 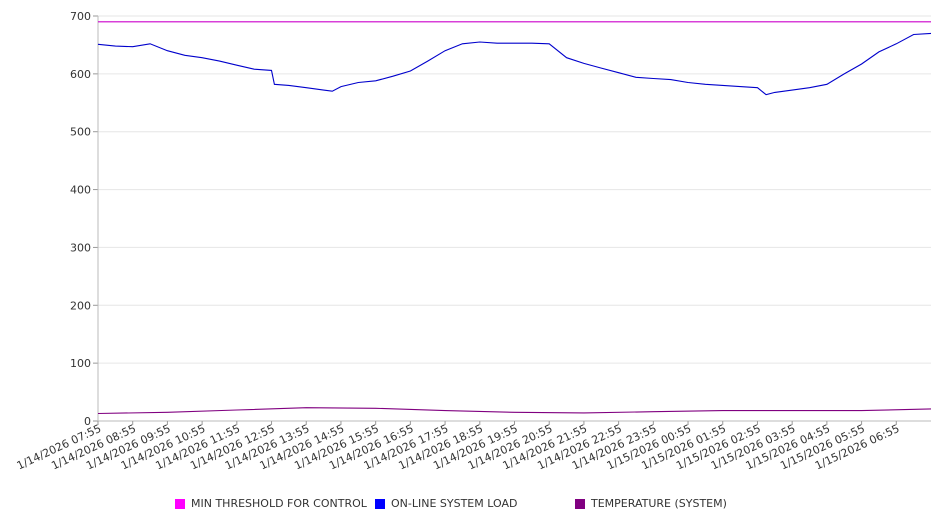 I want to click on y-tick-label: 300, so click(x=80, y=247).